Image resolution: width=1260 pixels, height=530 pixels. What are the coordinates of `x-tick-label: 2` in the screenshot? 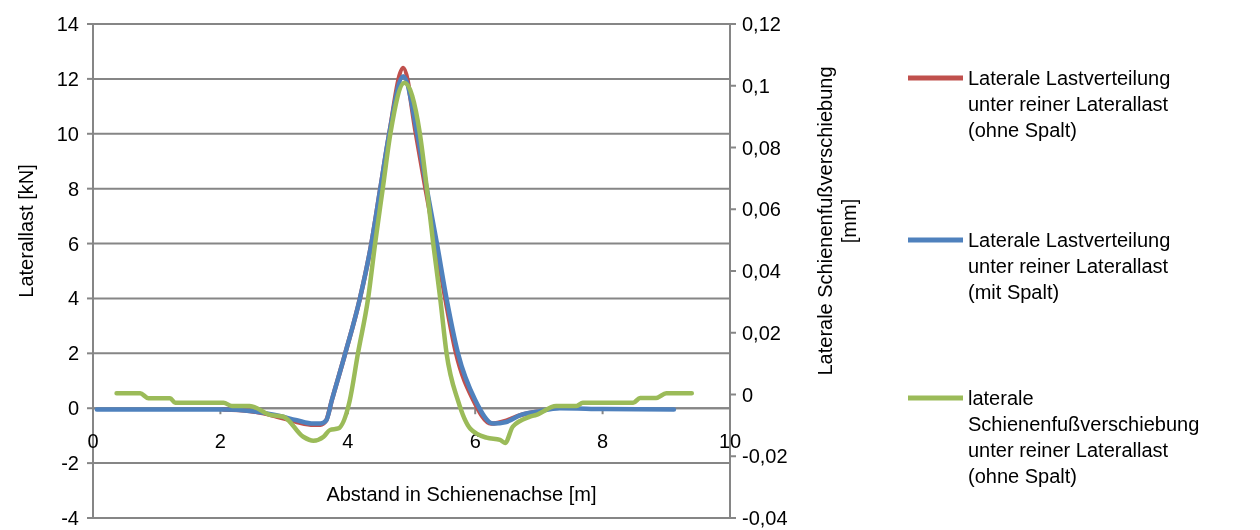 It's located at (220, 441).